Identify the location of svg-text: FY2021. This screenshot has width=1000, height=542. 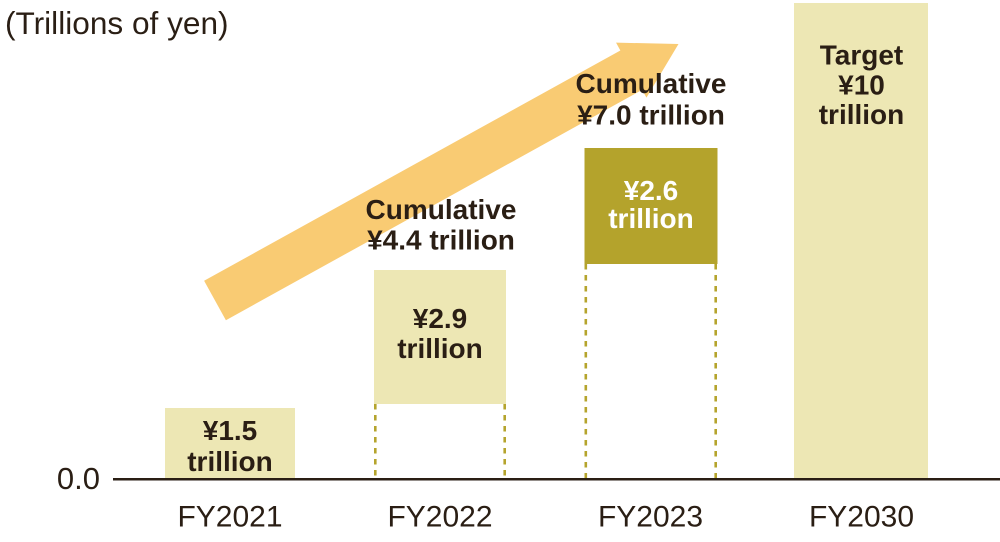
(229, 516).